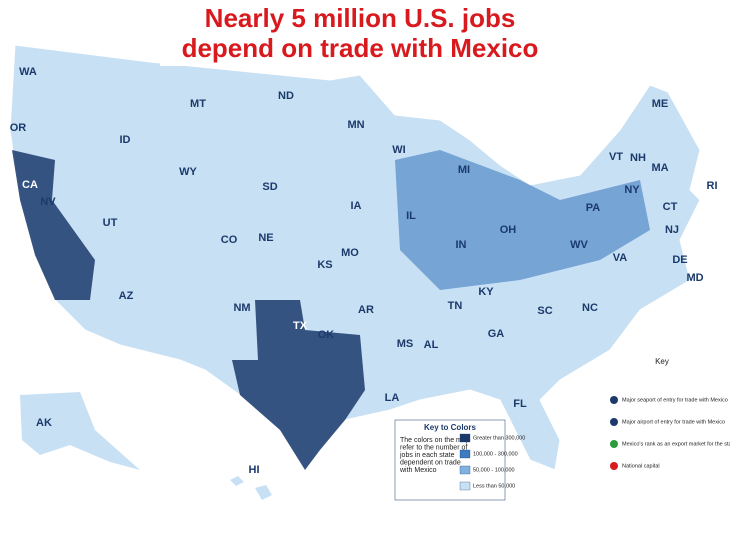 The height and width of the screenshot is (548, 730). What do you see at coordinates (450, 427) in the screenshot?
I see `color-key-title: Key to Colors` at bounding box center [450, 427].